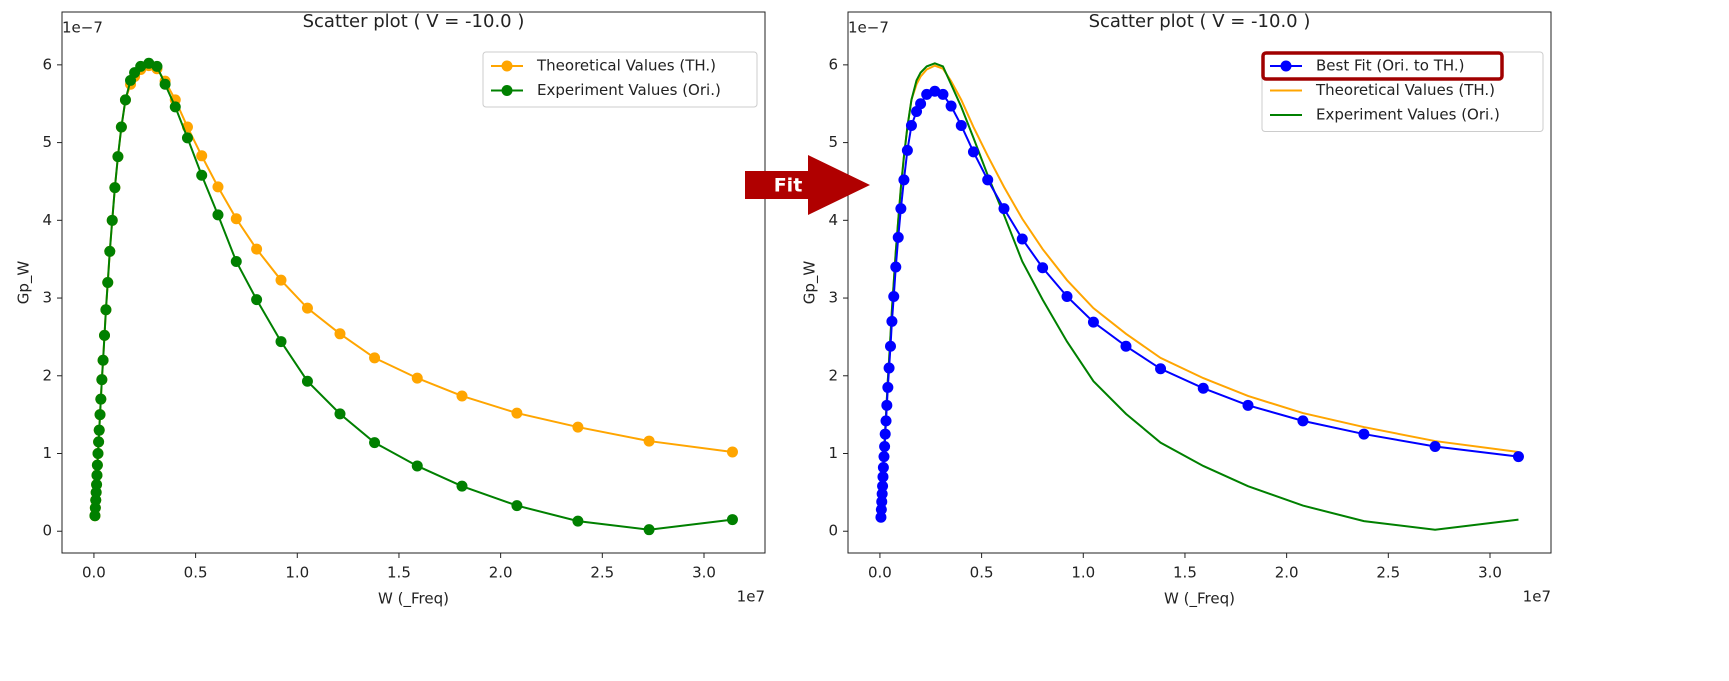 Image resolution: width=1729 pixels, height=681 pixels. I want to click on x-tick-label: 3.0, so click(704, 573).